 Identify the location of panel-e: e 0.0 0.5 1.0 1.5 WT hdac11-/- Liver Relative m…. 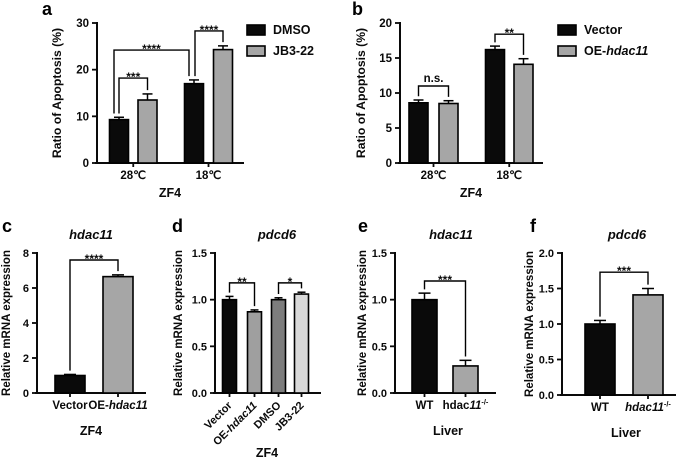
(440, 340).